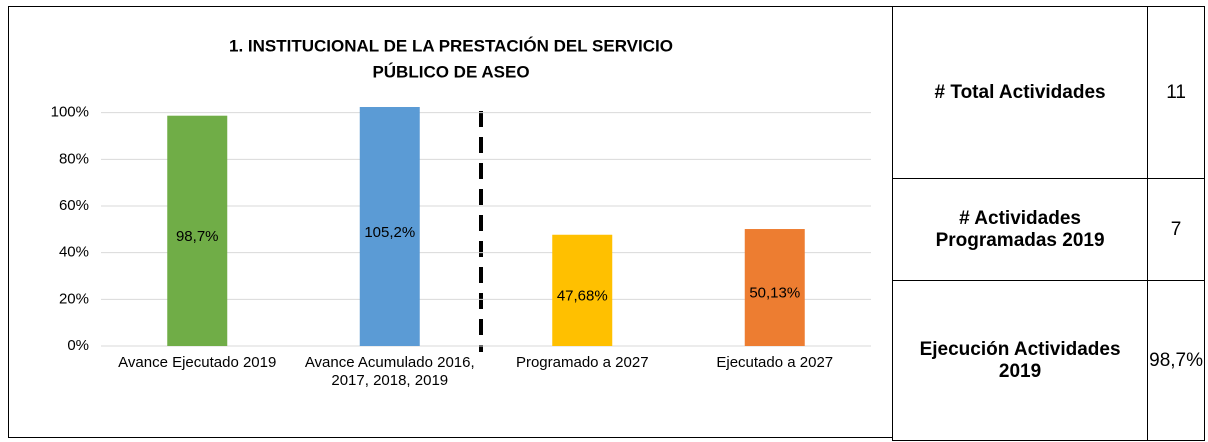 Image resolution: width=1208 pixels, height=442 pixels. I want to click on cell: # Actividades Programadas 2019, so click(1020, 229).